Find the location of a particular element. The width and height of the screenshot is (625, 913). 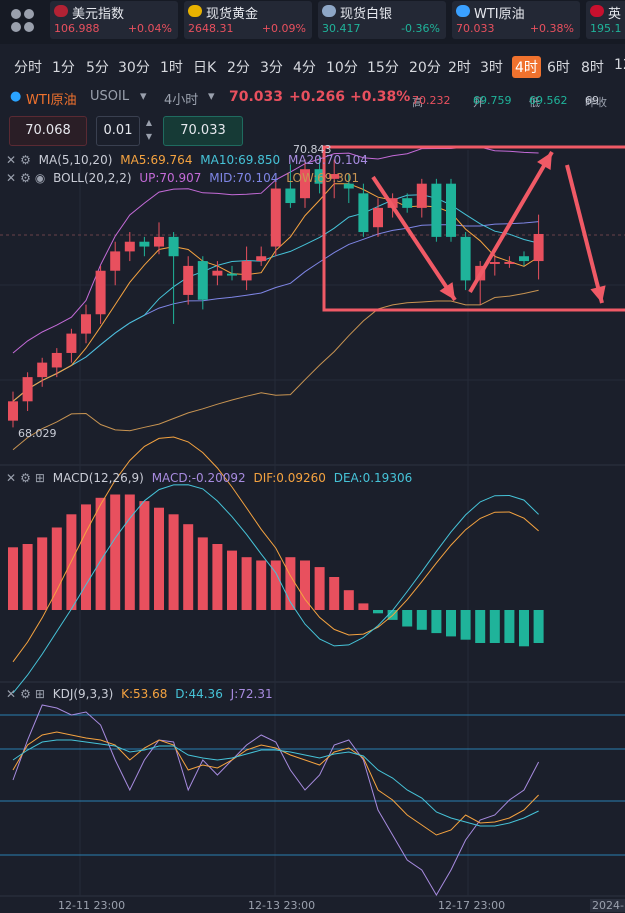

period-select: 4小时 is located at coordinates (181, 100).